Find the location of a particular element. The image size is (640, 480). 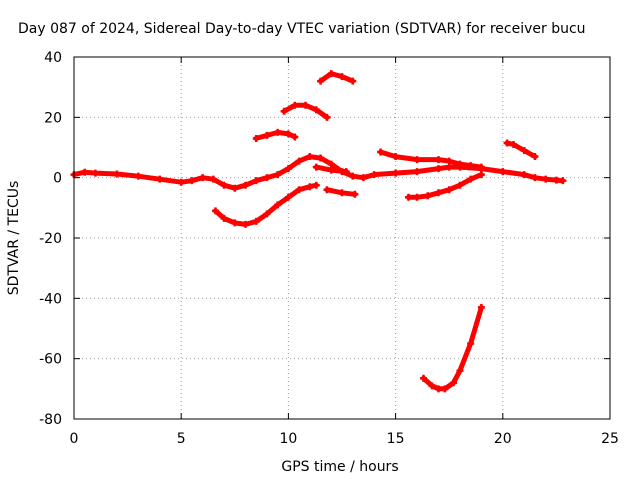

y-axis-label: SDTVAR / TECUs is located at coordinates (14, 238).